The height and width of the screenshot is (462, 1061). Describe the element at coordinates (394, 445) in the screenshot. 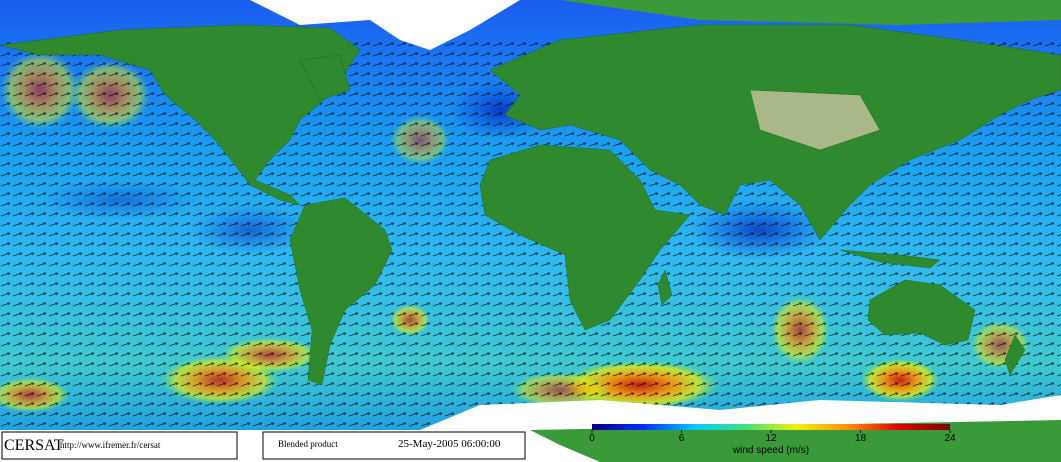

I see `product-box` at that location.